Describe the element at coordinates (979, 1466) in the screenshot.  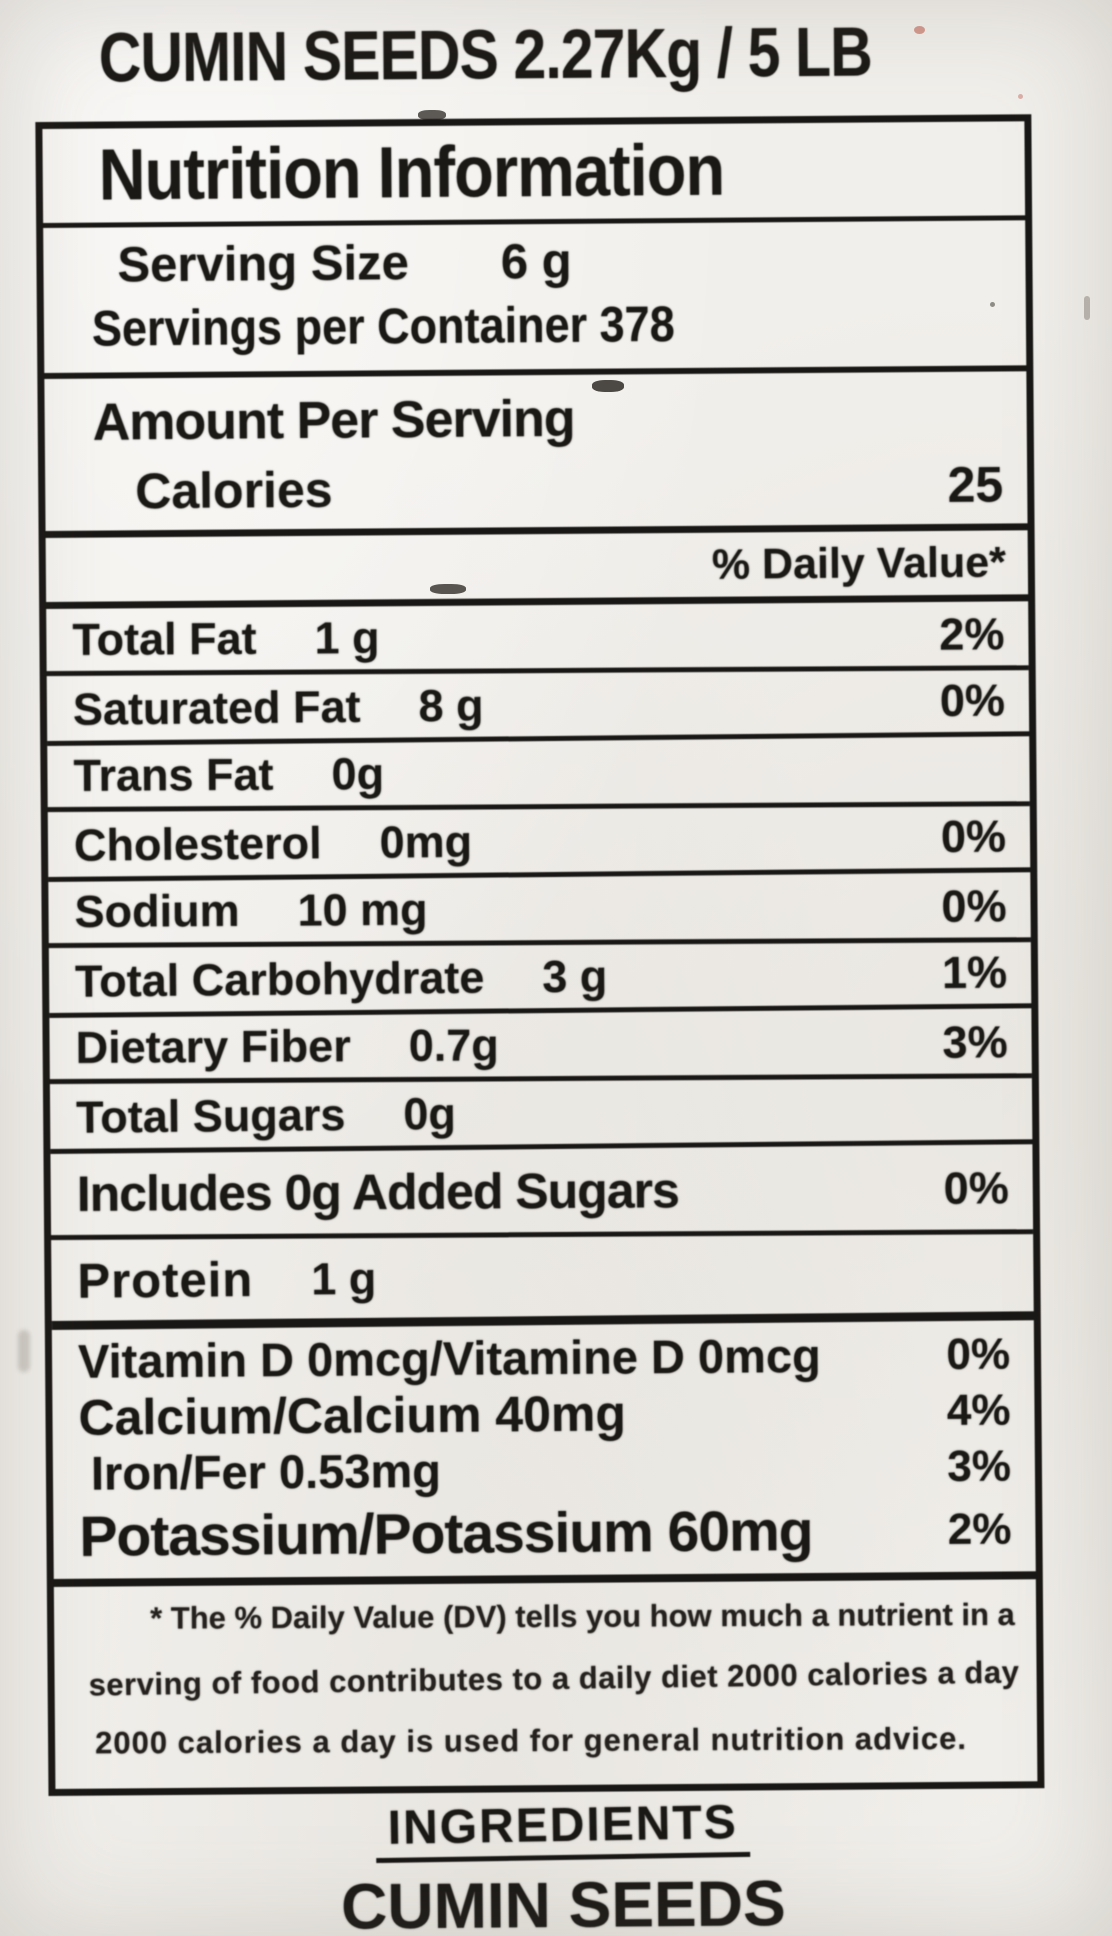
I see `micronutrient-daily-value: 3%` at that location.